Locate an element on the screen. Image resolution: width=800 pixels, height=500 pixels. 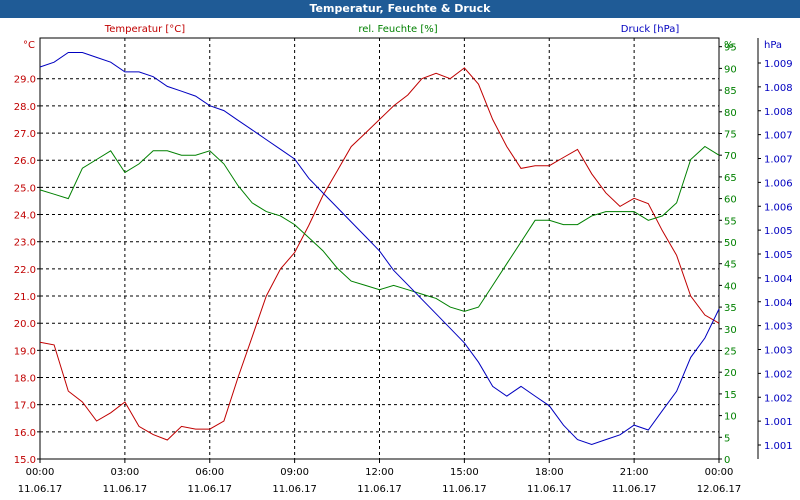
humidity-tick-label: 95 is located at coordinates (730, 48).